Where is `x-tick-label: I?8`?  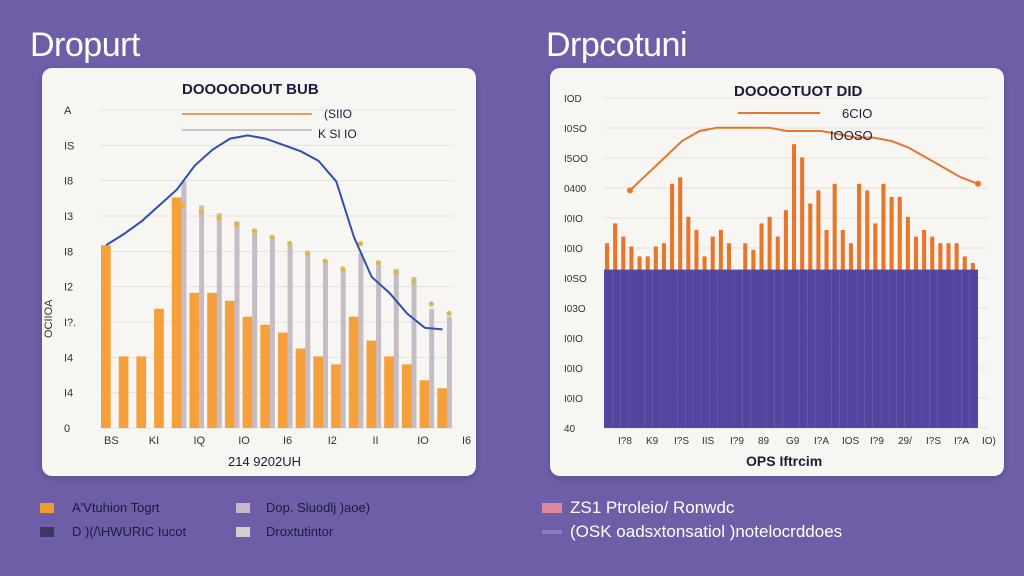
x-tick-label: I?8 is located at coordinates (625, 441).